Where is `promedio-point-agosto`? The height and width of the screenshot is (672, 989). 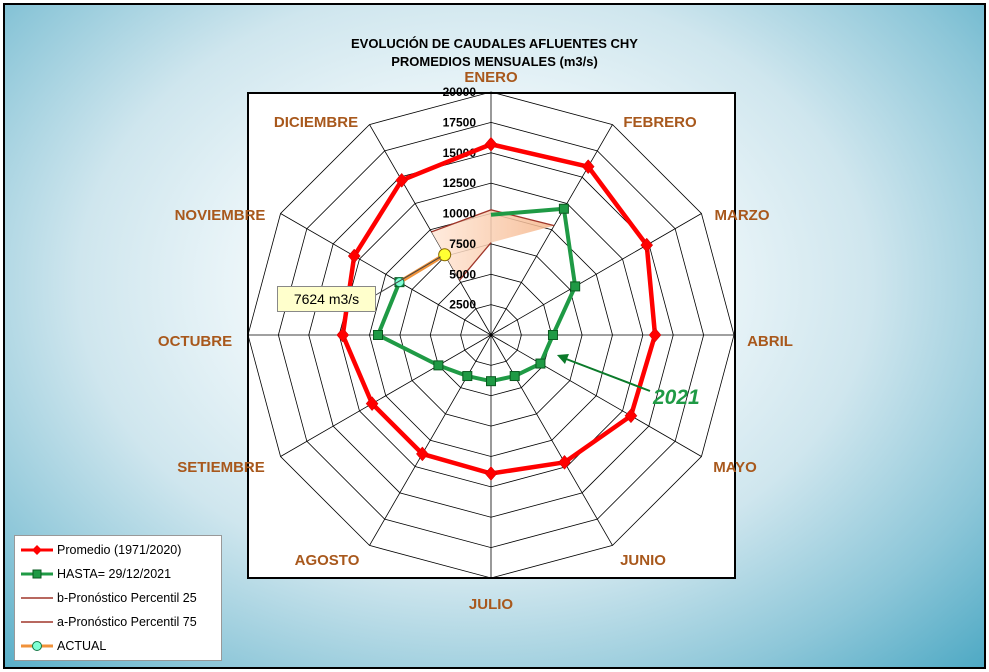 promedio-point-agosto is located at coordinates (422, 454).